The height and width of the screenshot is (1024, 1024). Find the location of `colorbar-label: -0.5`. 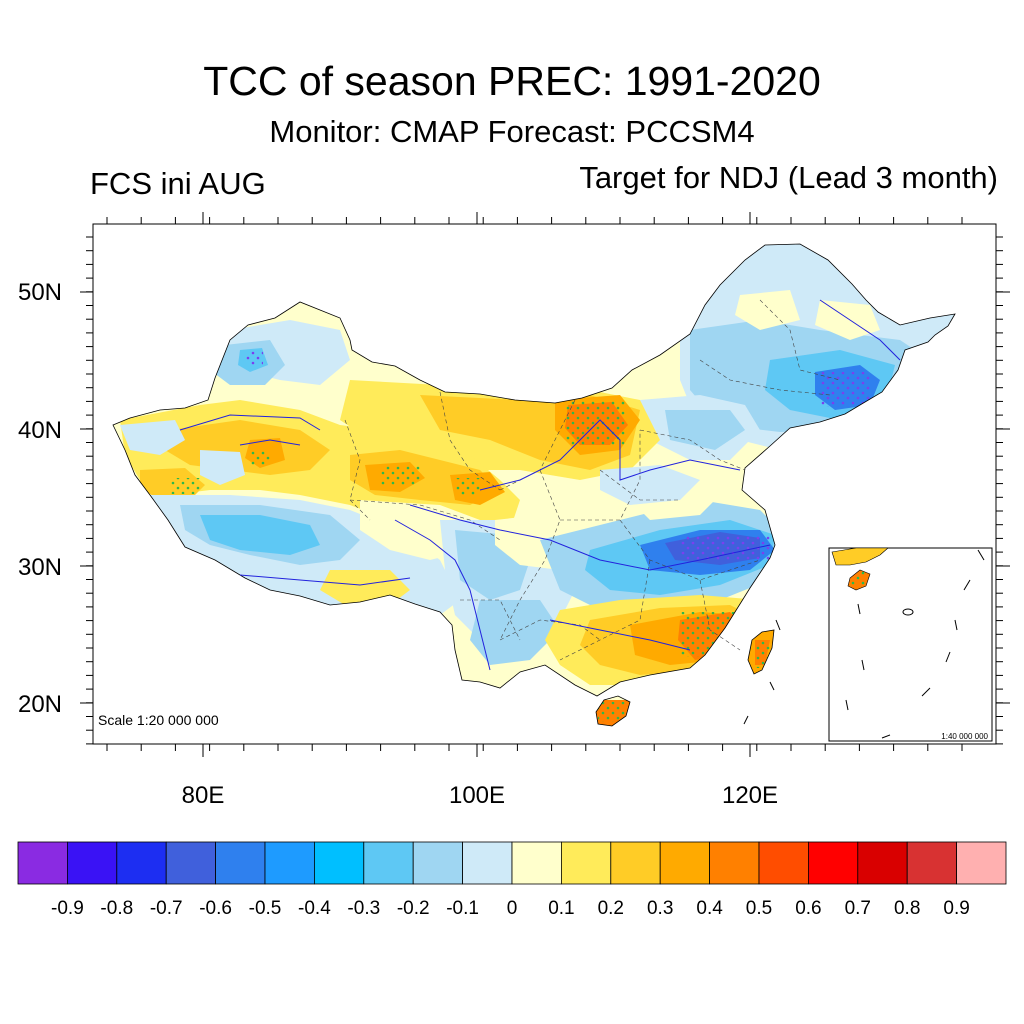

colorbar-label: -0.5 is located at coordinates (265, 908).